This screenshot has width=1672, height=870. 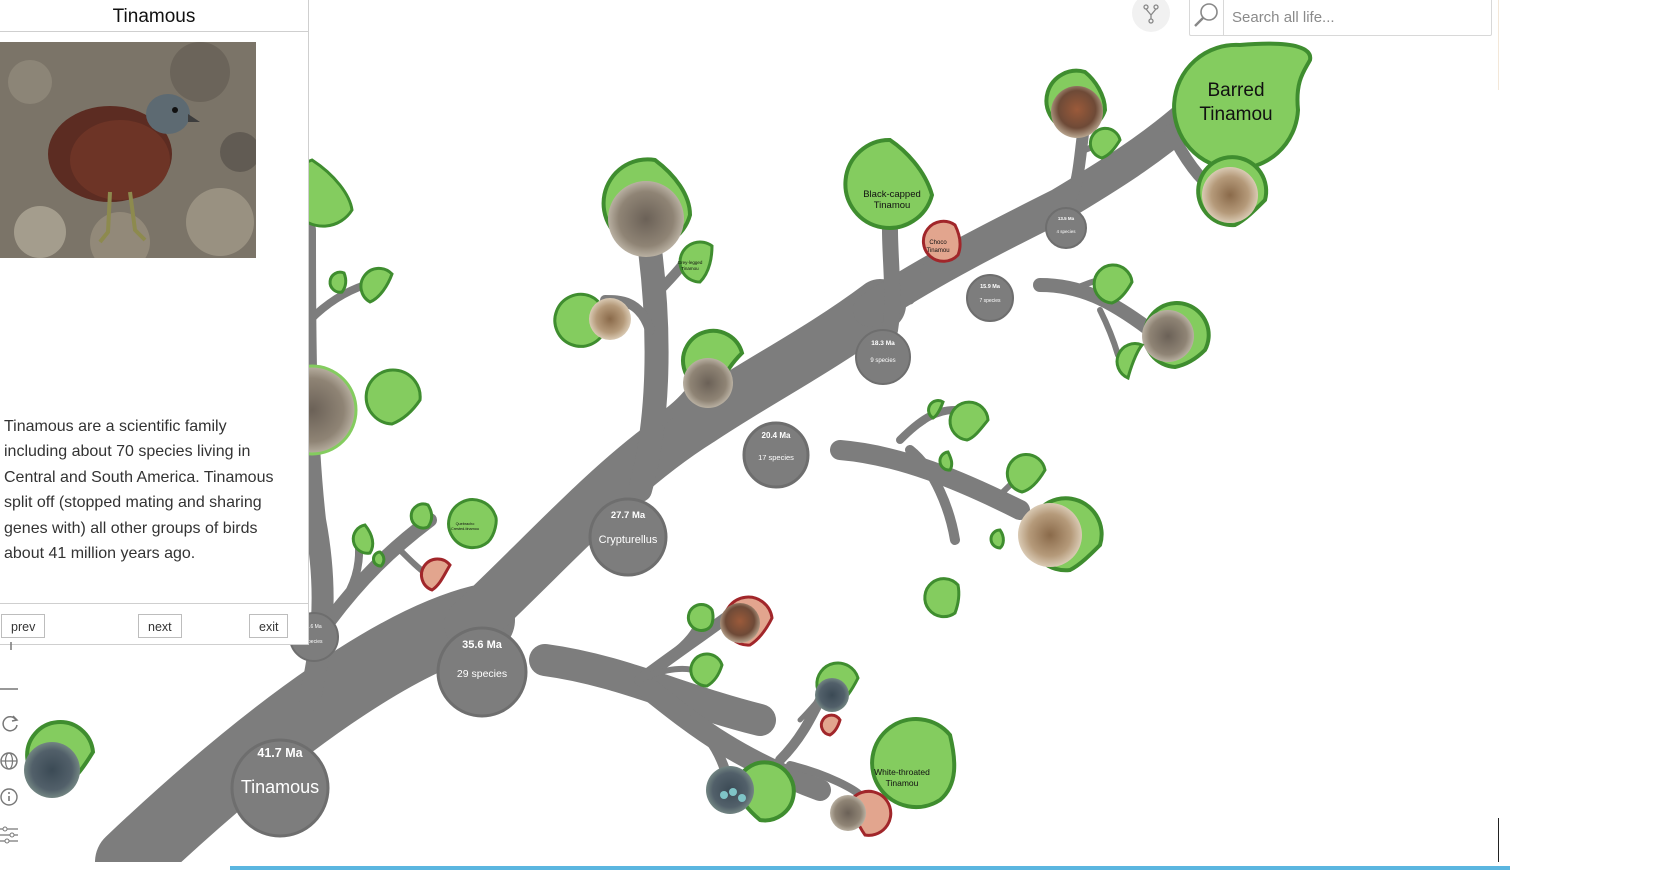 I want to click on panel-photo, so click(x=128, y=150).